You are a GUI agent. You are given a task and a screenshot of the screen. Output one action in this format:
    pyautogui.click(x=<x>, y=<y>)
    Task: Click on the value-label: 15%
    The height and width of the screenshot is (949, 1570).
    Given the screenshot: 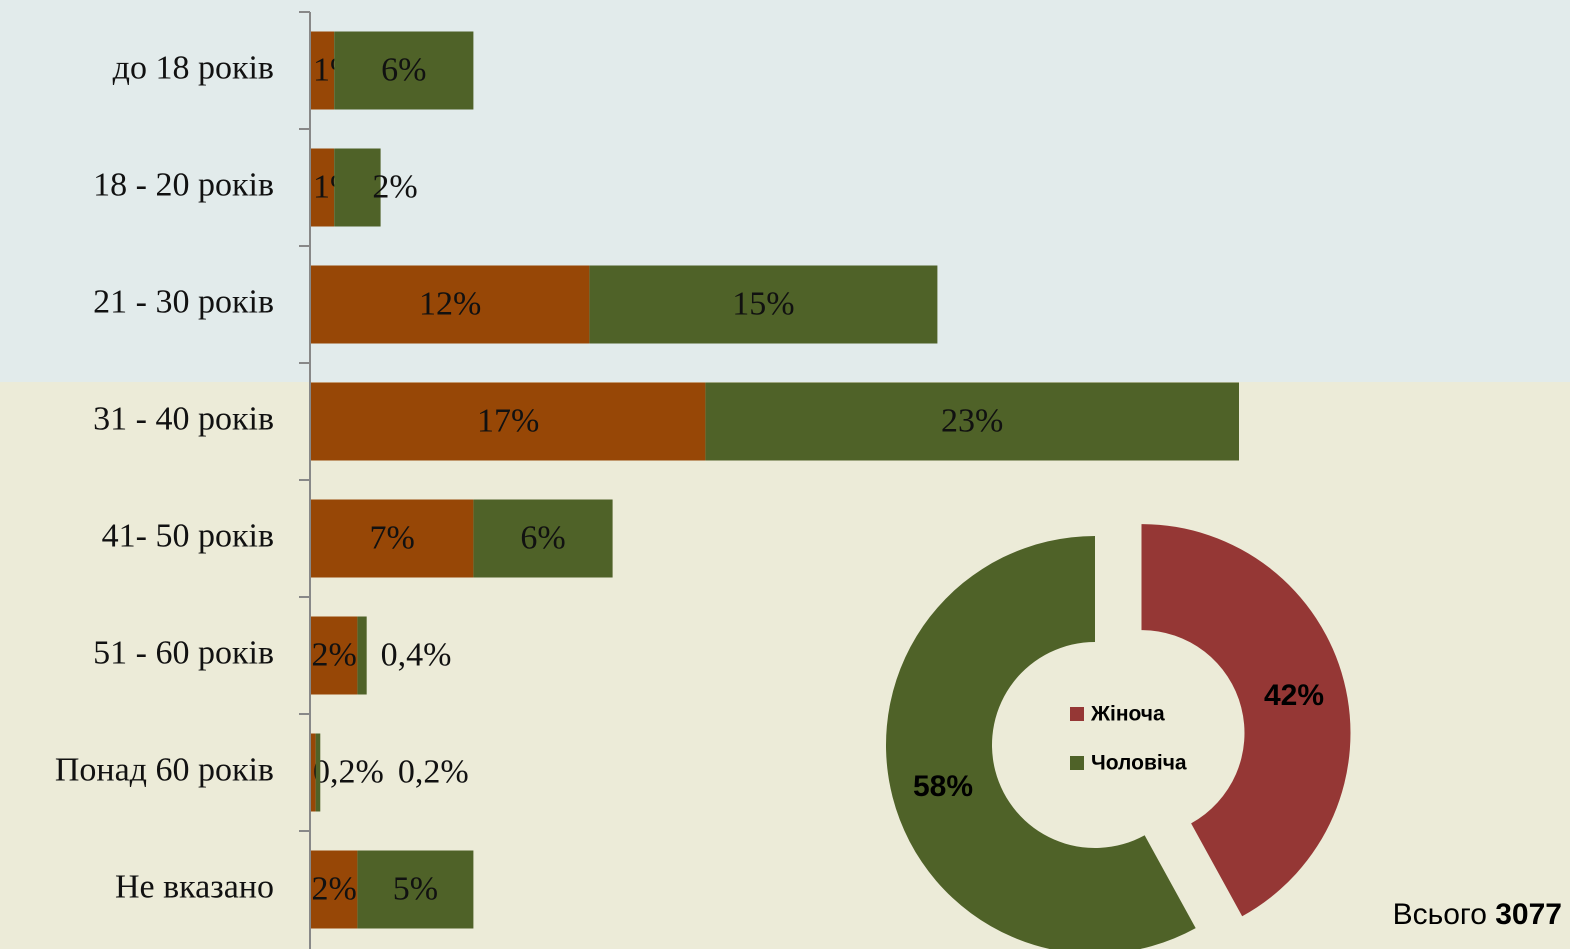 What is the action you would take?
    pyautogui.click(x=763, y=303)
    